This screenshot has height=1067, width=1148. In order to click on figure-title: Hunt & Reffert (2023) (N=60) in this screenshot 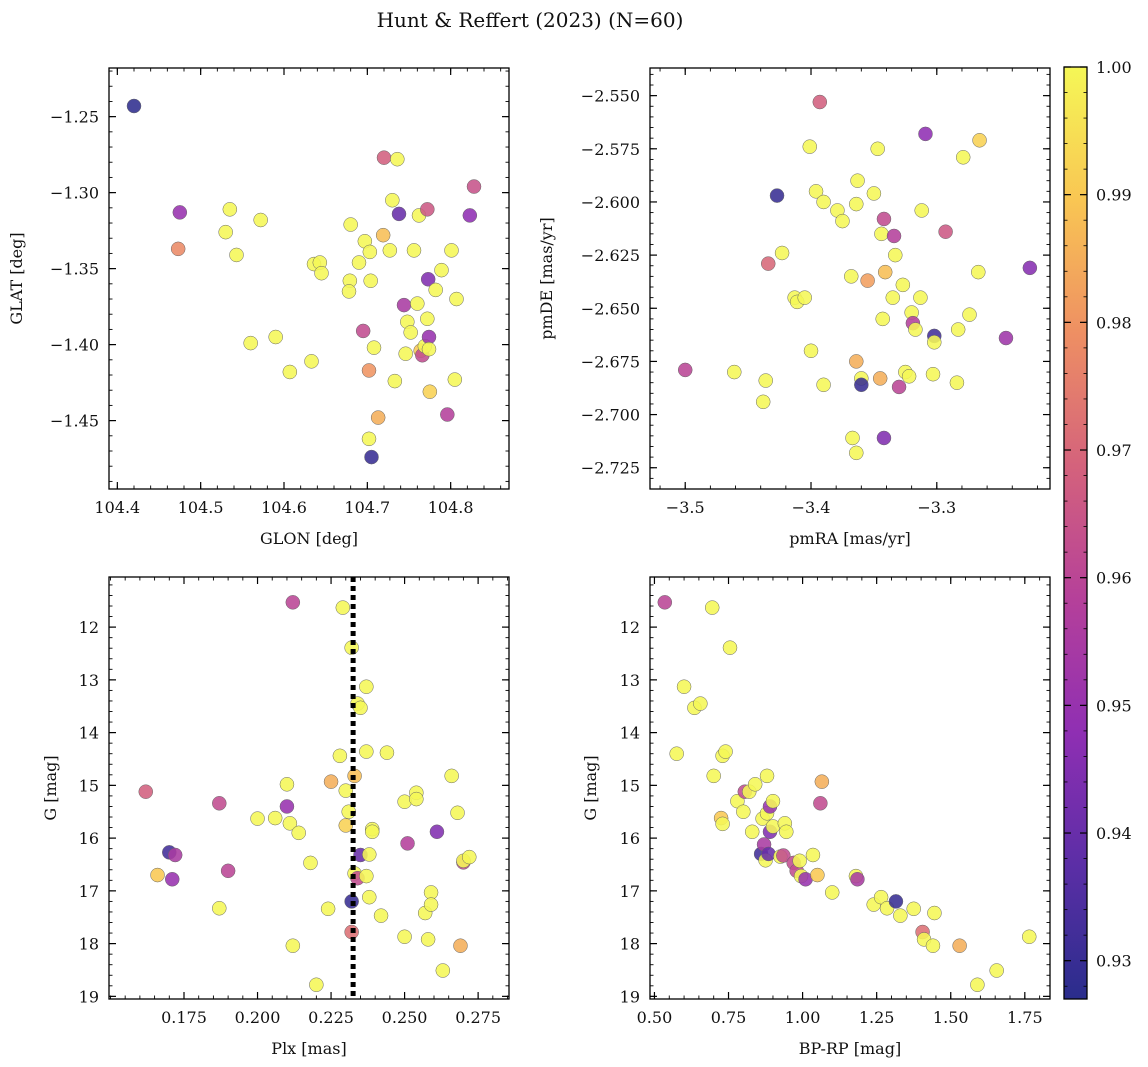, I will do `click(530, 20)`.